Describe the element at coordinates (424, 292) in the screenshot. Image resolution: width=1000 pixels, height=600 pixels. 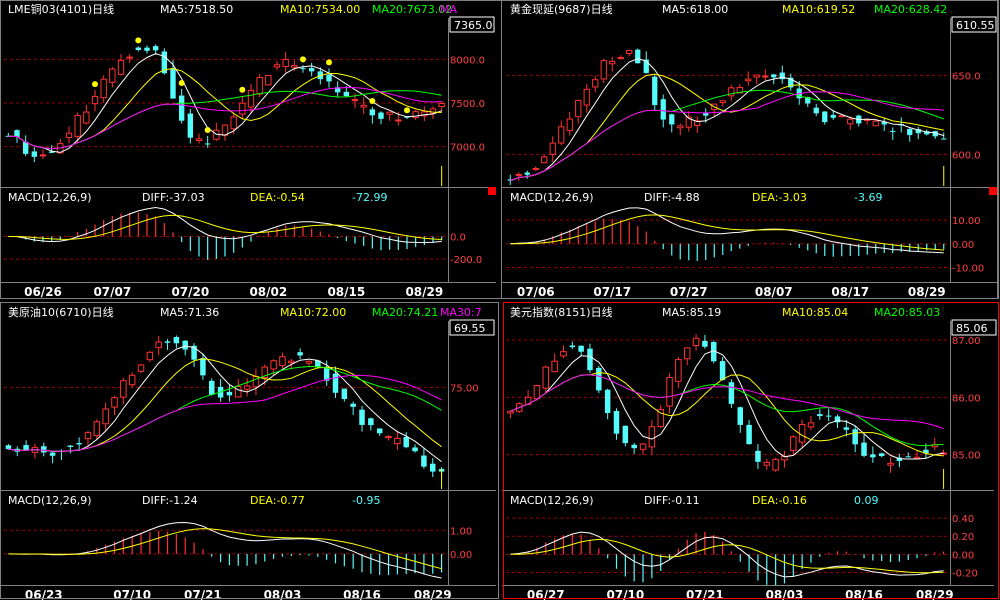
I see `date-axis-label: 08/29` at that location.